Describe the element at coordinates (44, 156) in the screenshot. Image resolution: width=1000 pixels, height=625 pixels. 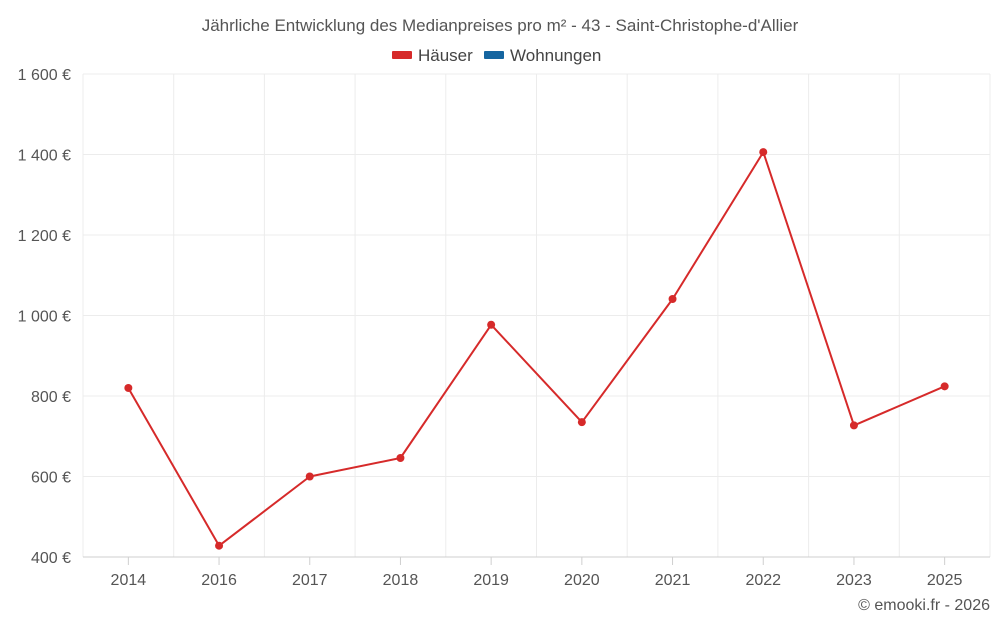
I see `y-tick-label: 1 400 €` at that location.